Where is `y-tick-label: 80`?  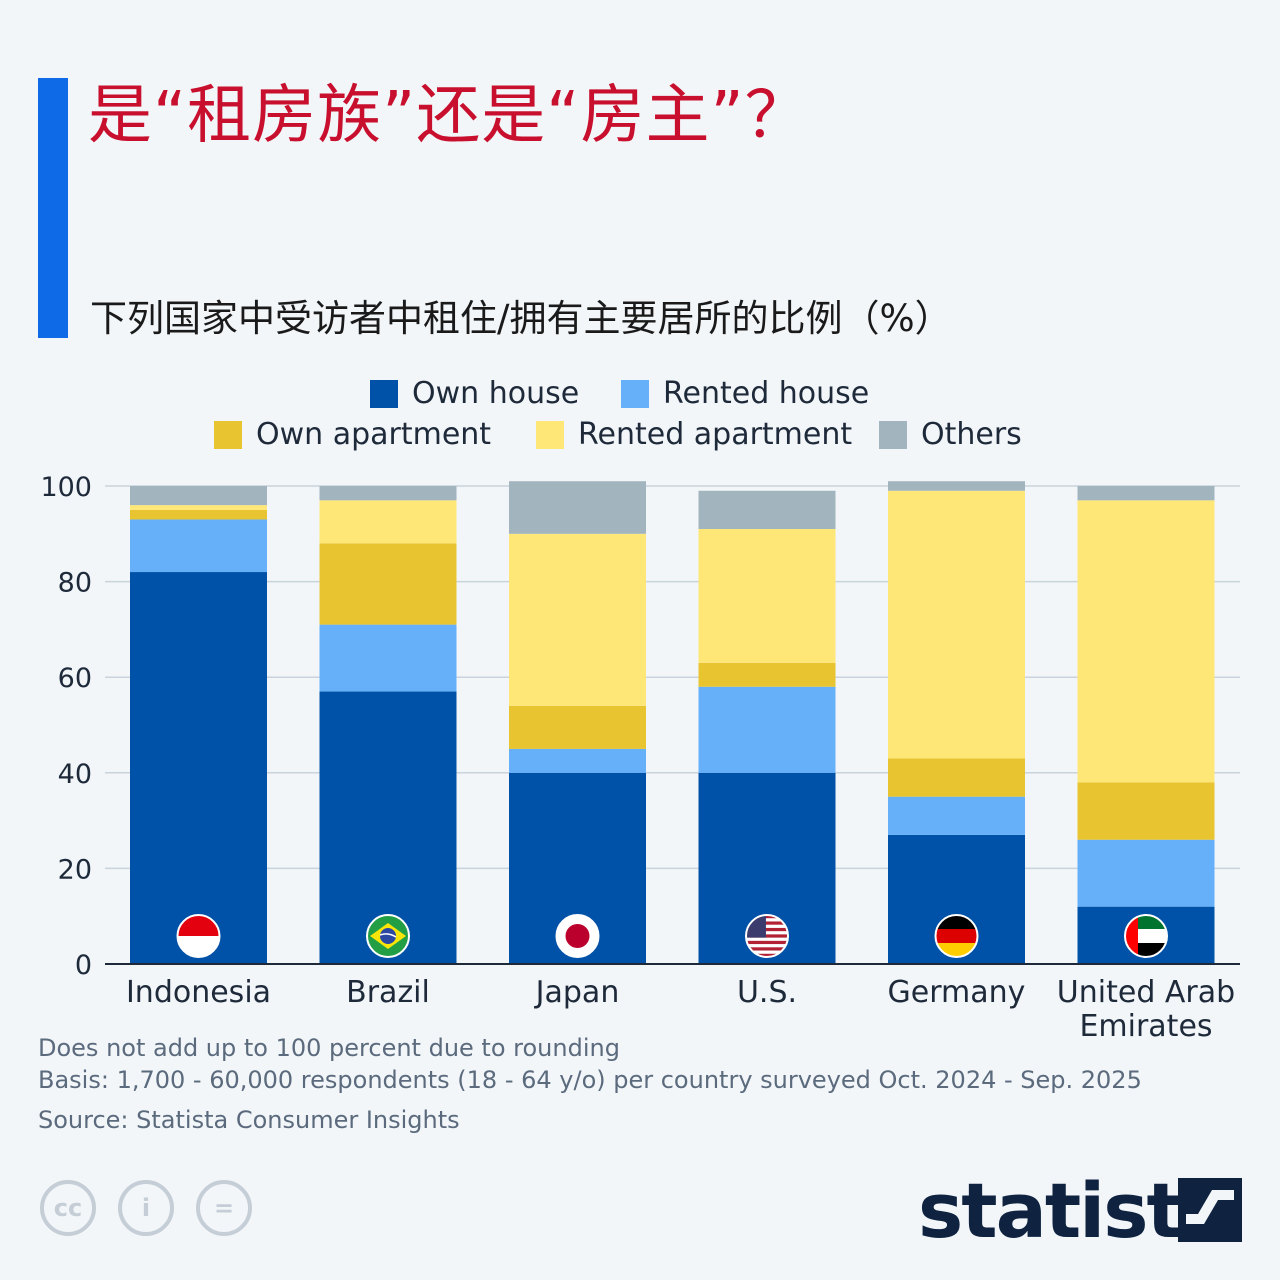
y-tick-label: 80 is located at coordinates (75, 583).